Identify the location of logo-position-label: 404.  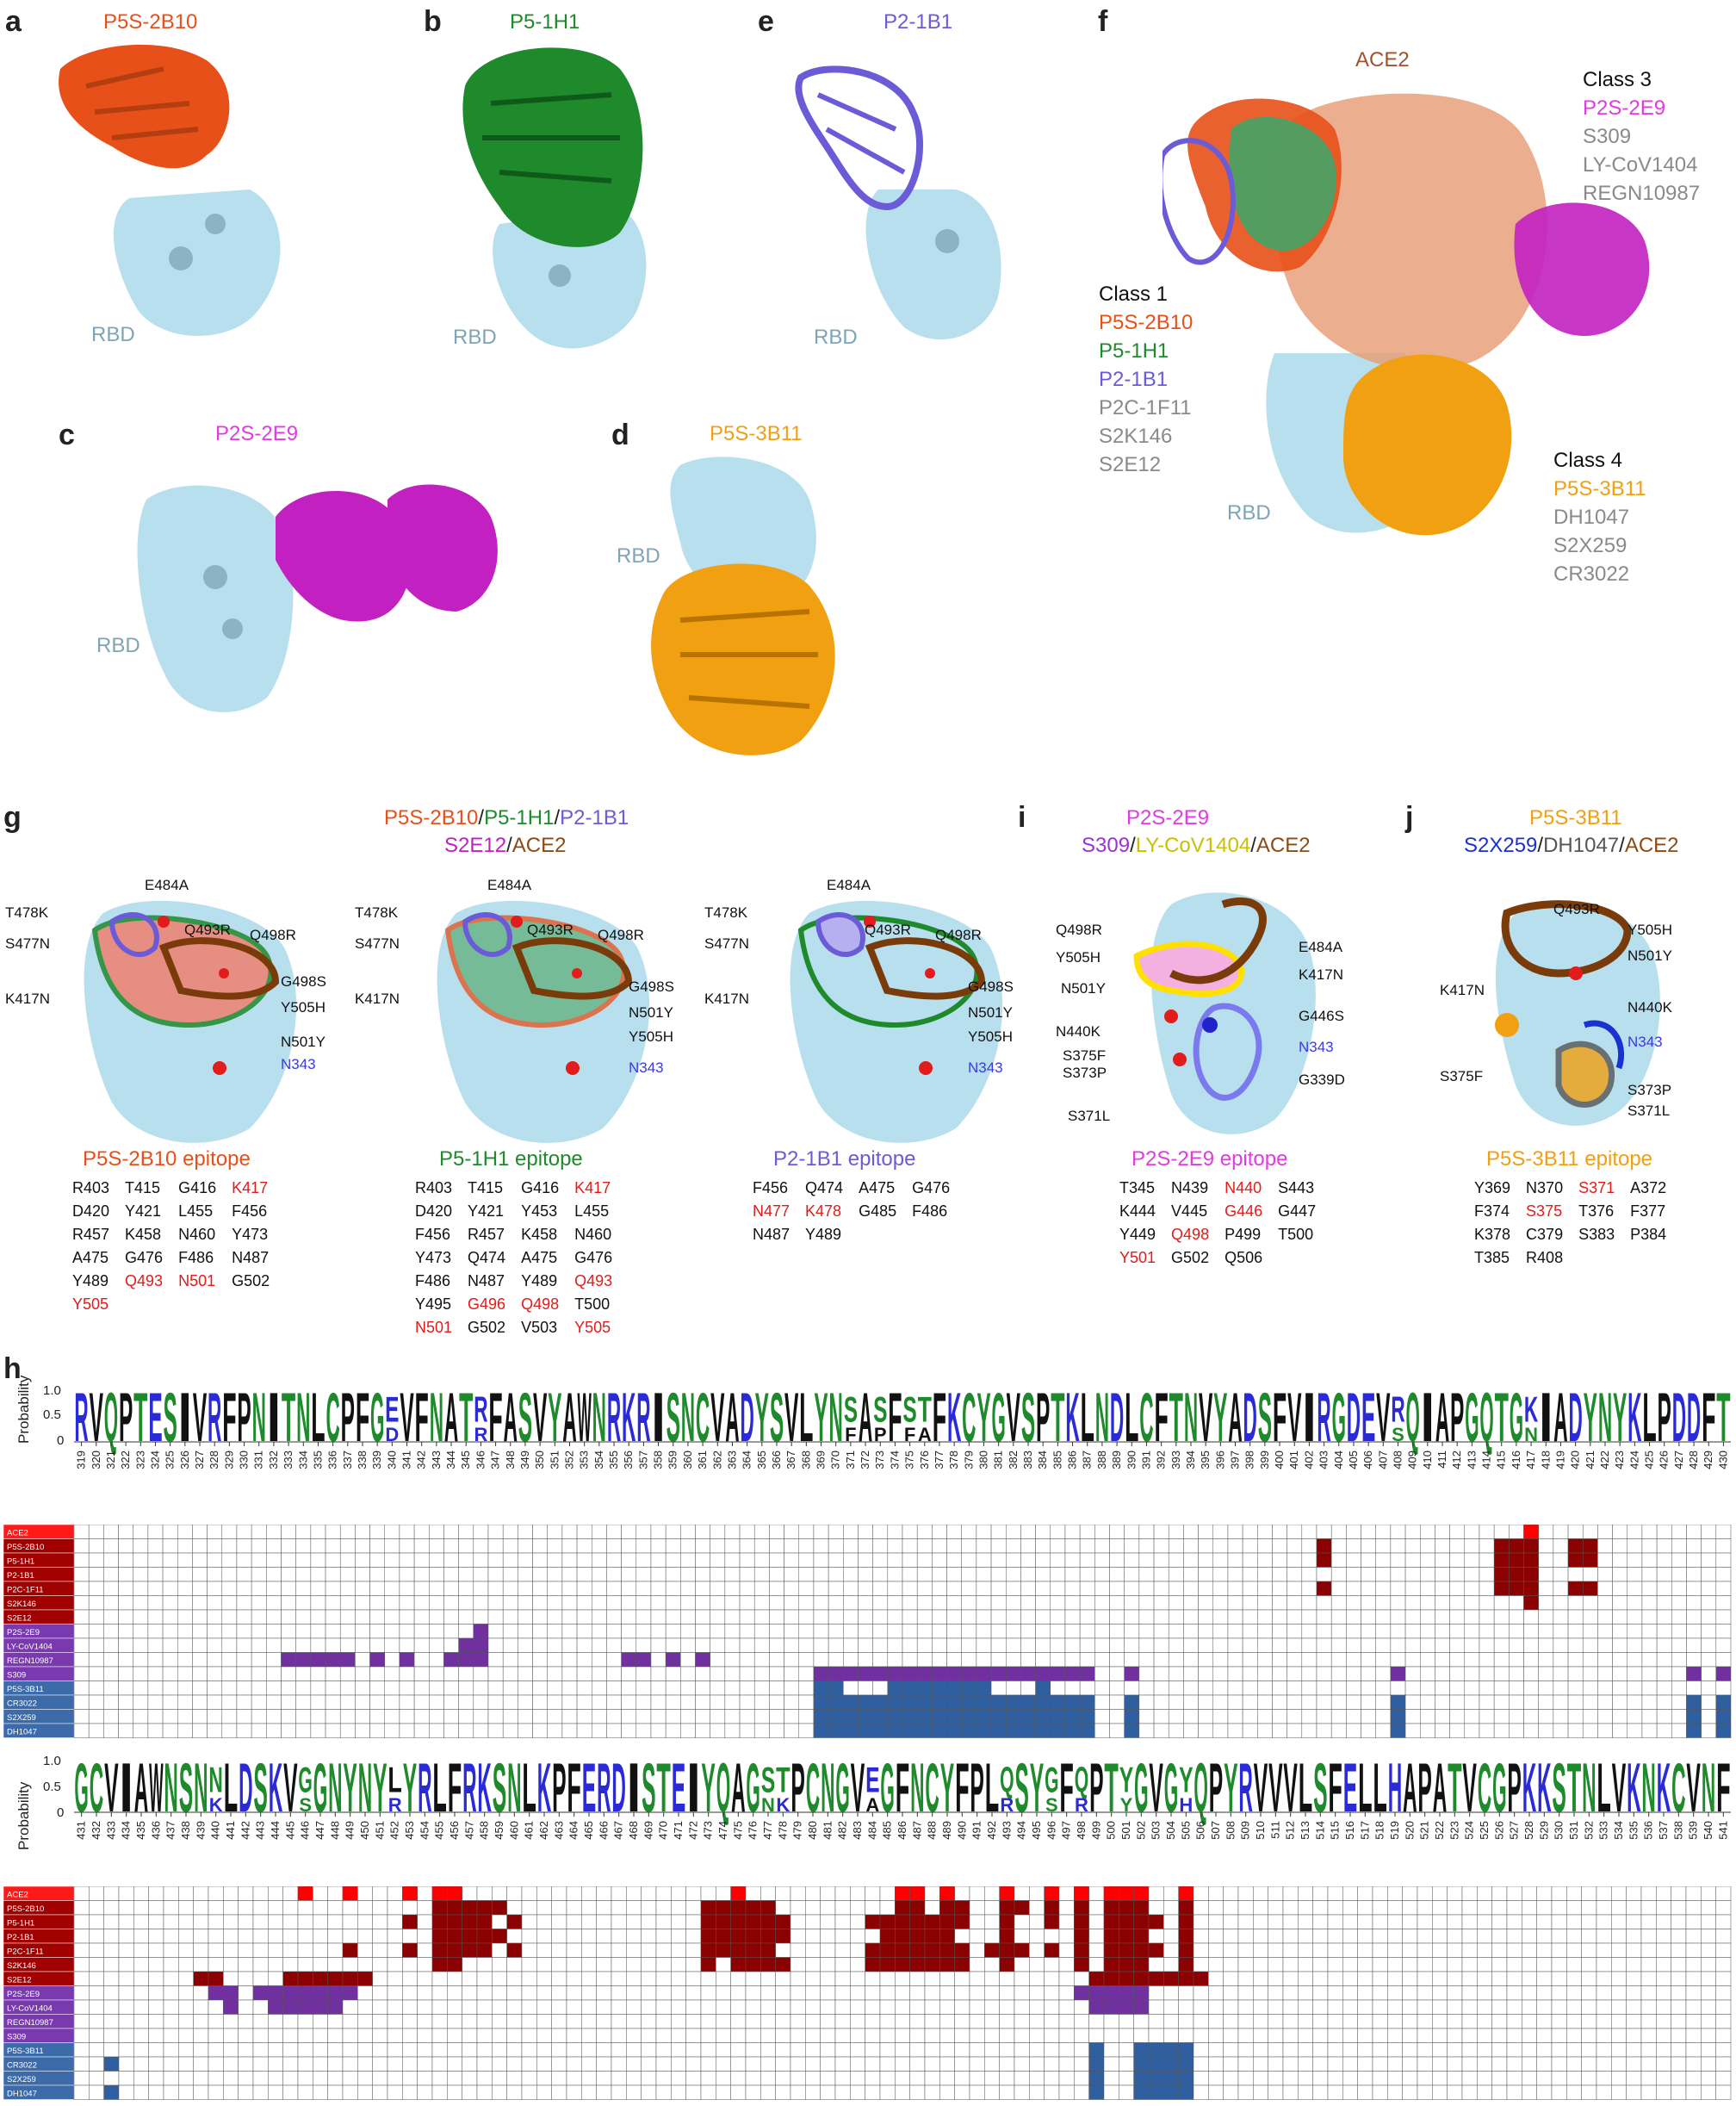
(1339, 1460).